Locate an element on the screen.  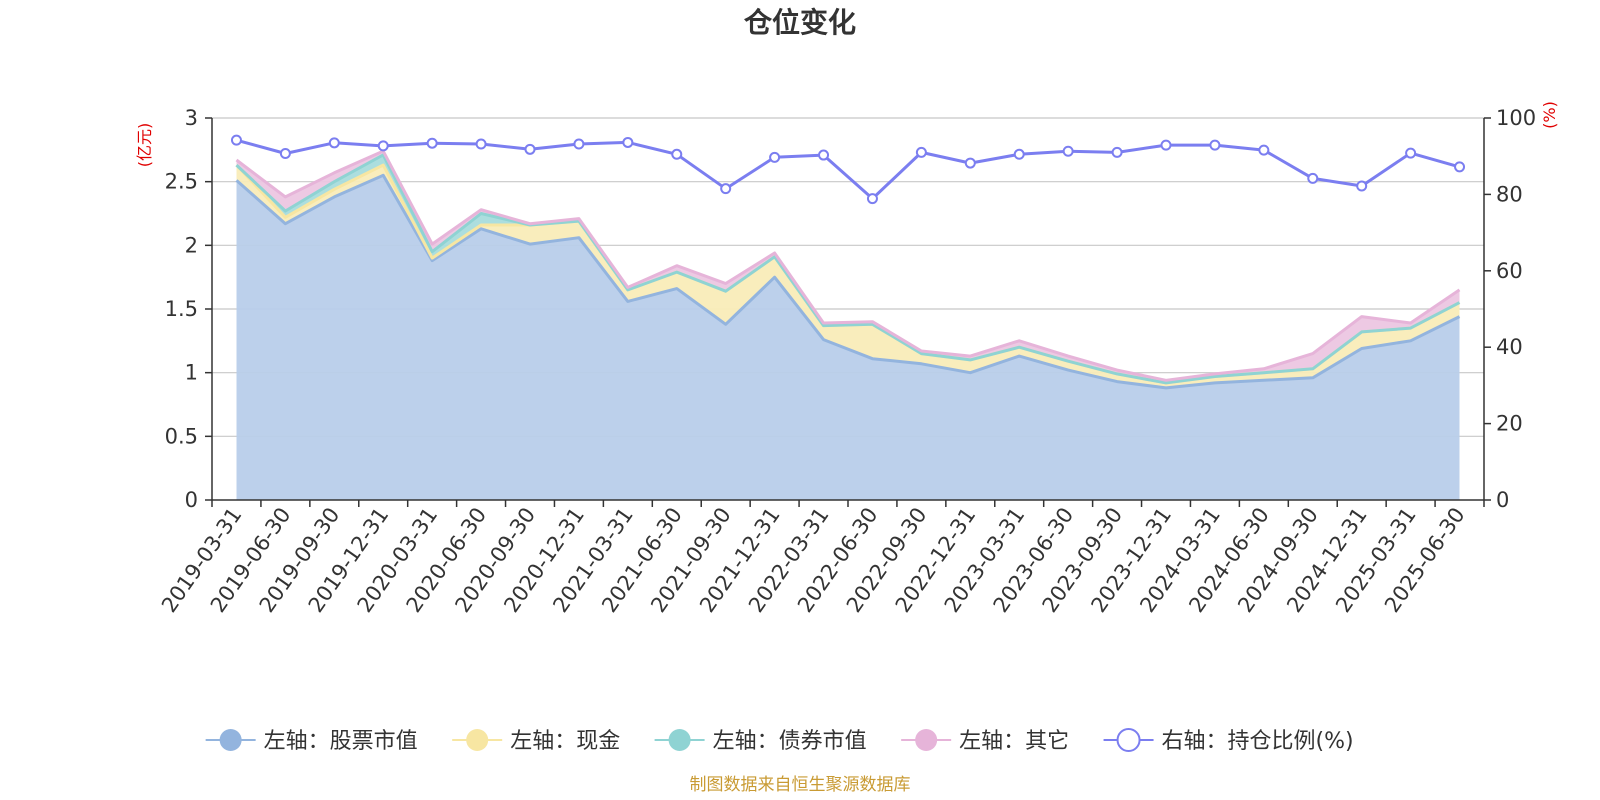
legend-item: 左轴：股票市值 is located at coordinates (311, 741).